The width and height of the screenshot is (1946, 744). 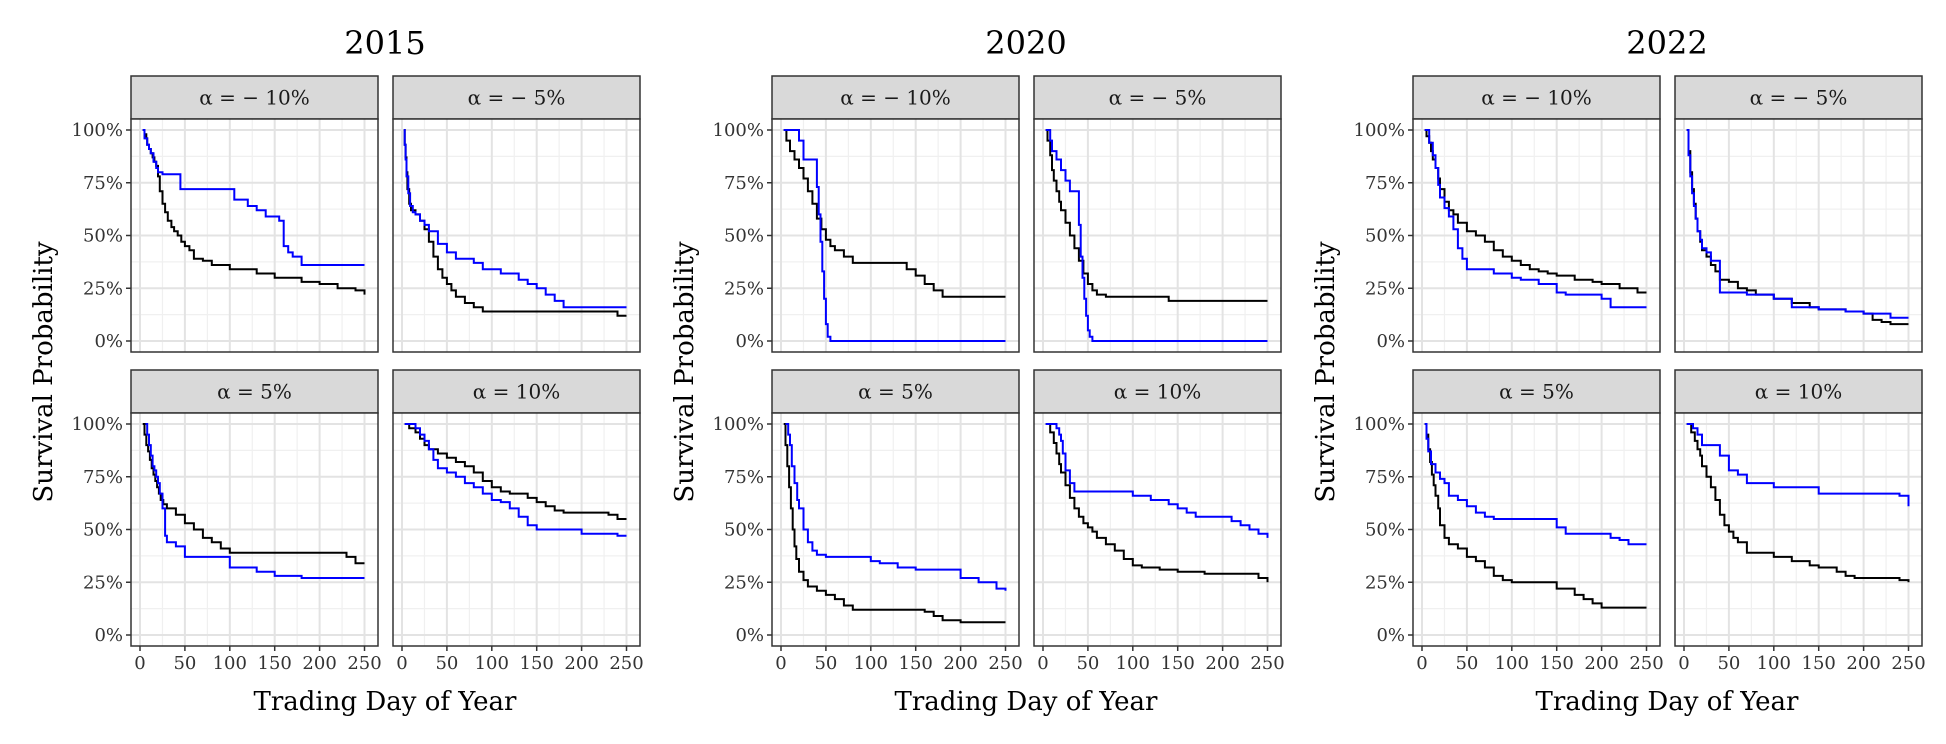 What do you see at coordinates (1666, 43) in the screenshot?
I see `chart-title: 2022` at bounding box center [1666, 43].